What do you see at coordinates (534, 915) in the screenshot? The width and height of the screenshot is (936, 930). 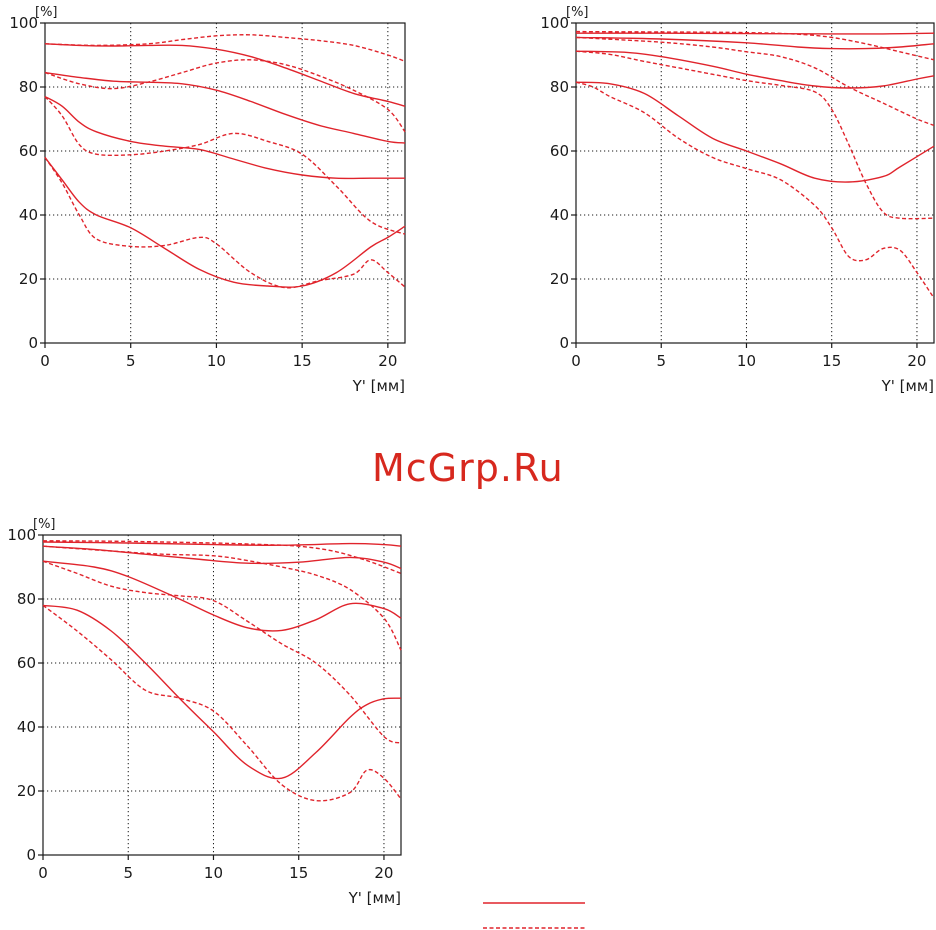 I see `line-style-legend` at bounding box center [534, 915].